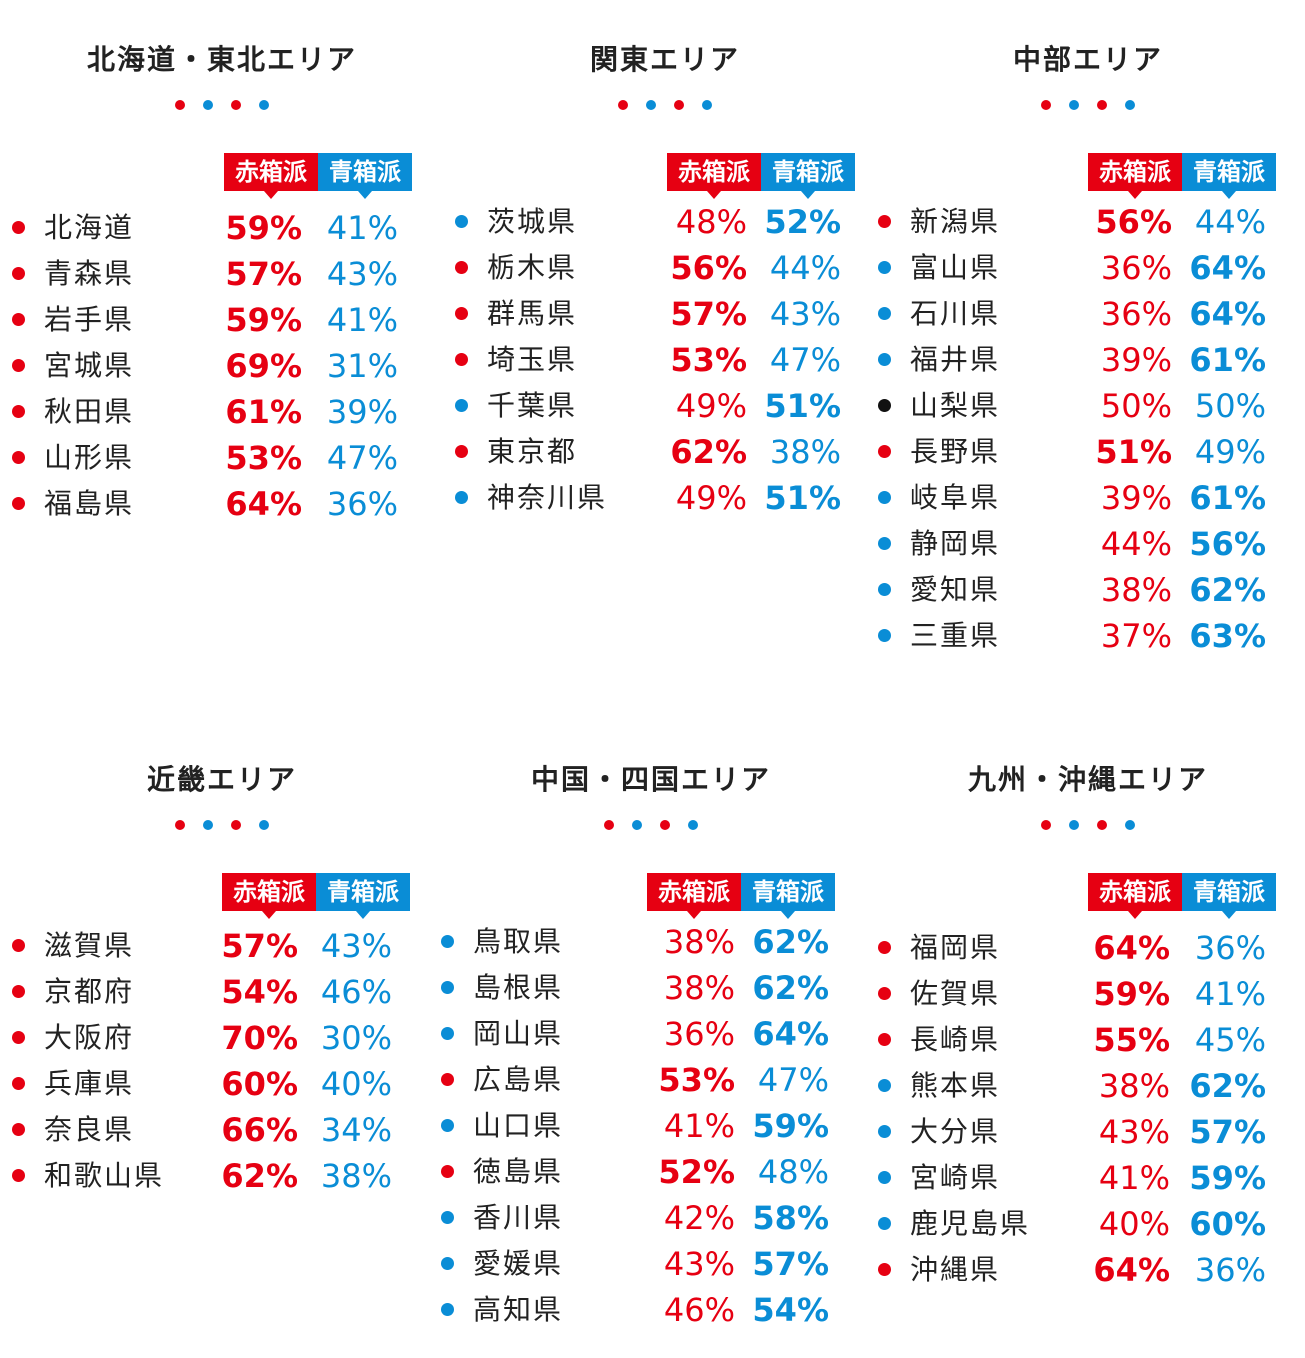 Image resolution: width=1305 pixels, height=1358 pixels. I want to click on table-row: 鹿児島県 40% 60%, so click(1088, 1226).